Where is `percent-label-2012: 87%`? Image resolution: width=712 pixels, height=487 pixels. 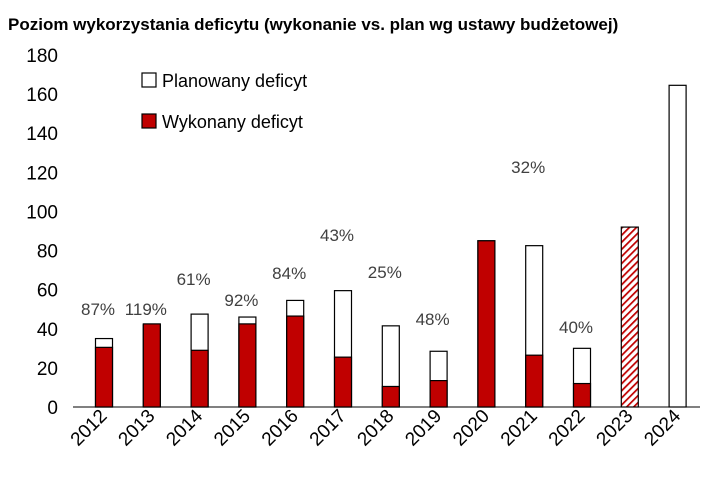 percent-label-2012: 87% is located at coordinates (98, 309).